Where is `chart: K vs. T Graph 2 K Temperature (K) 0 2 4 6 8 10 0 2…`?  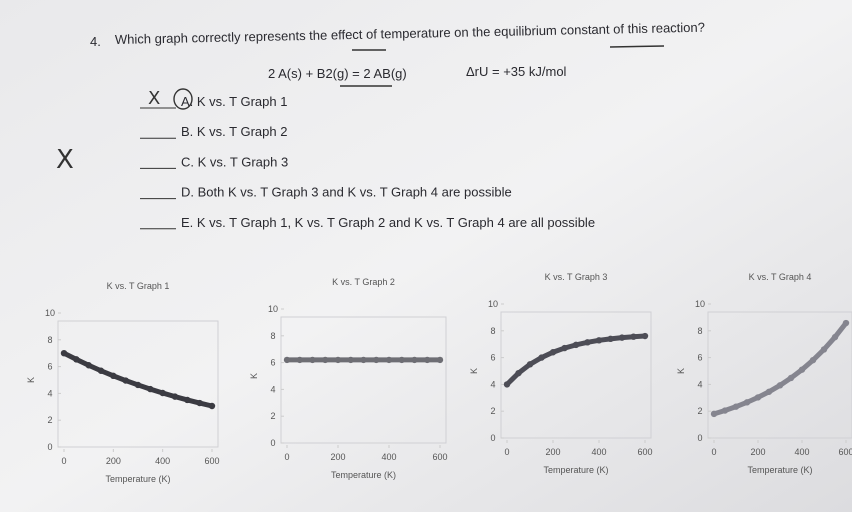
chart: K vs. T Graph 2 K Temperature (K) 0 2 4 6 8 10 0 2… is located at coordinates (348, 378).